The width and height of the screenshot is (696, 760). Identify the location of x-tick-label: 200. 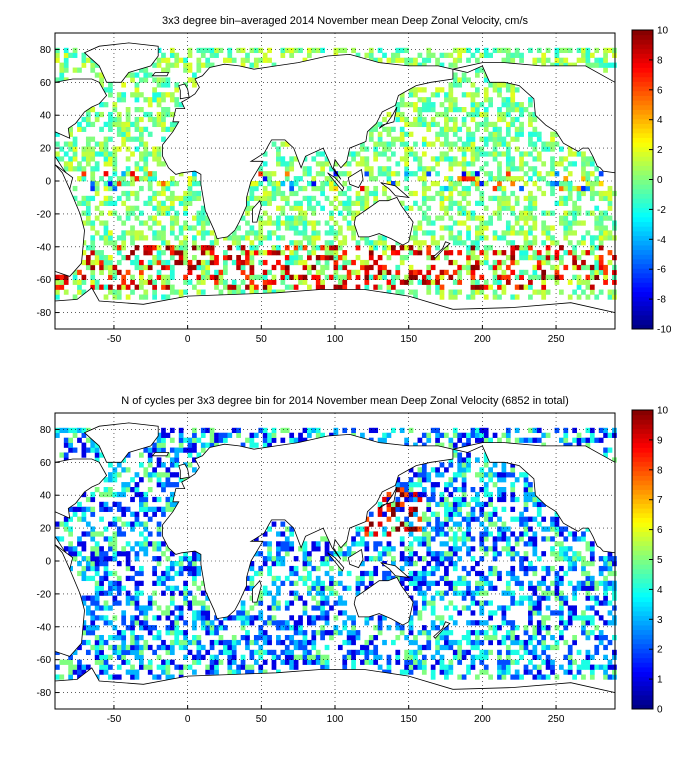
(482, 719).